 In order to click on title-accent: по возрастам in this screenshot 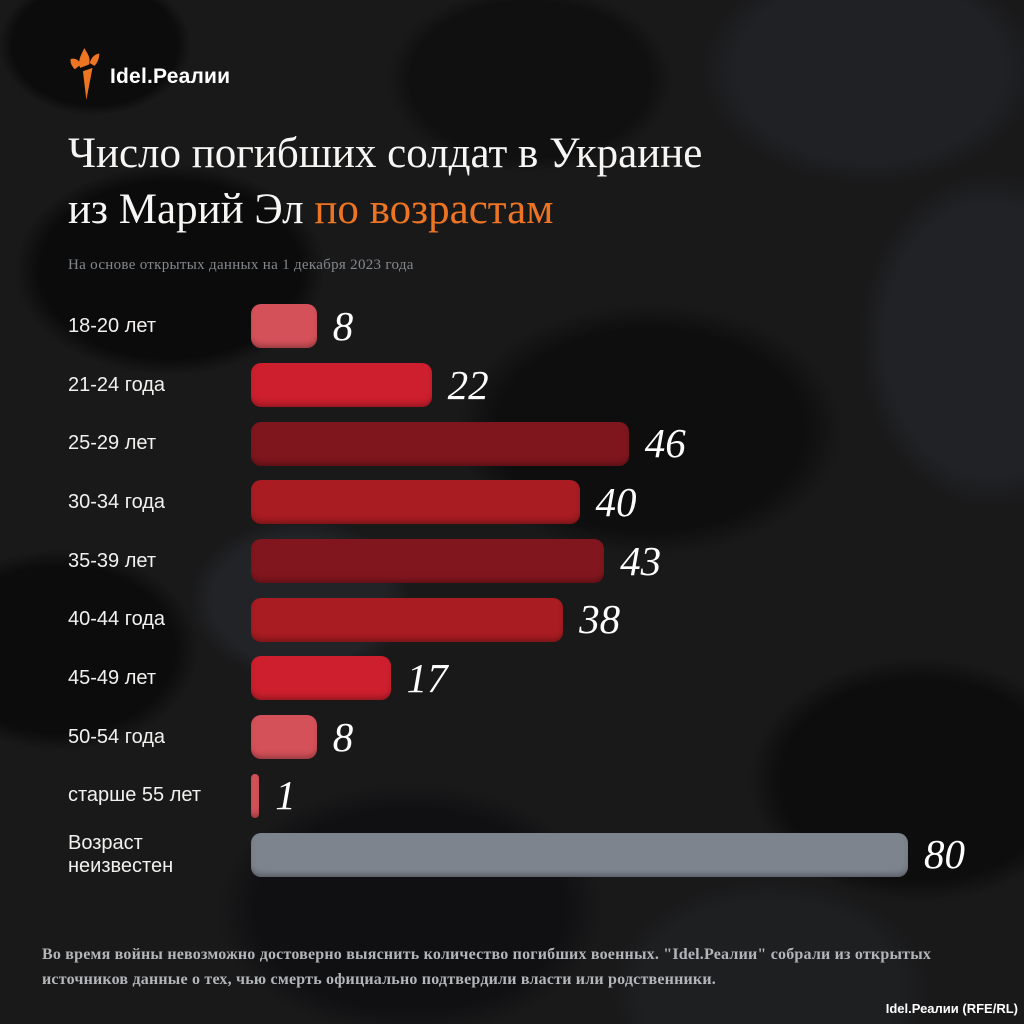, I will do `click(434, 209)`.